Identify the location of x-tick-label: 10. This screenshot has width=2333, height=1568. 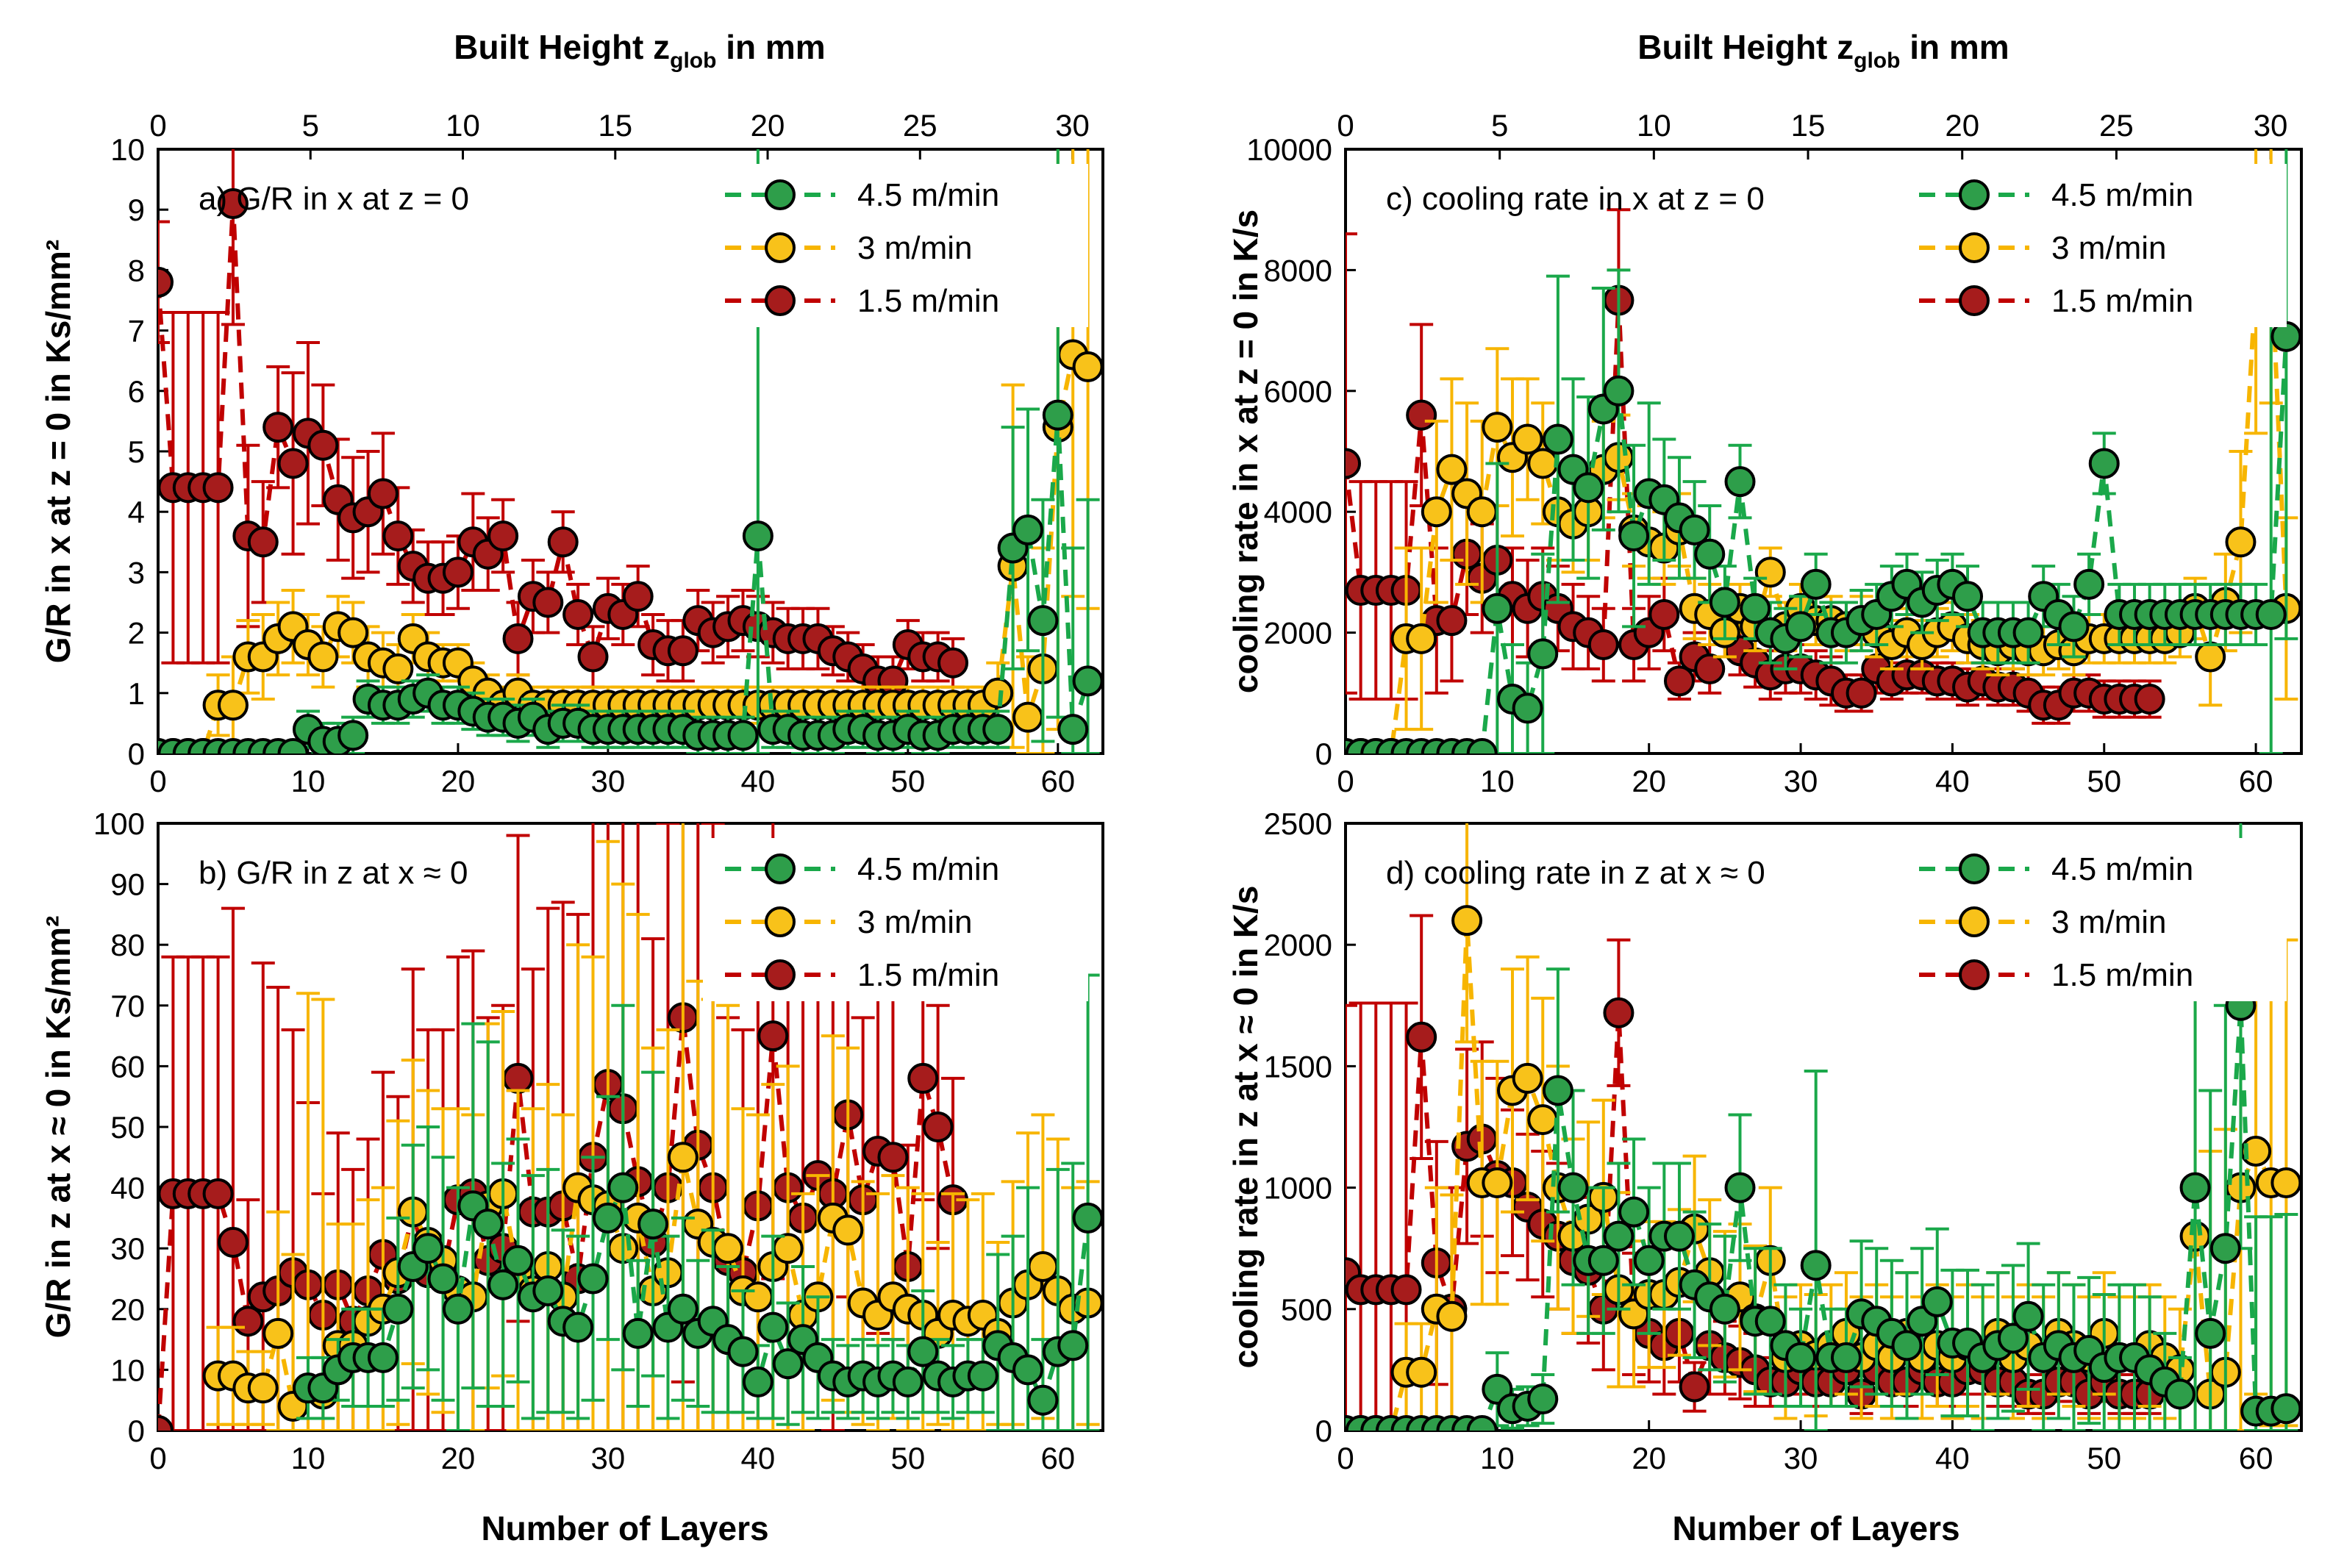
(1497, 781).